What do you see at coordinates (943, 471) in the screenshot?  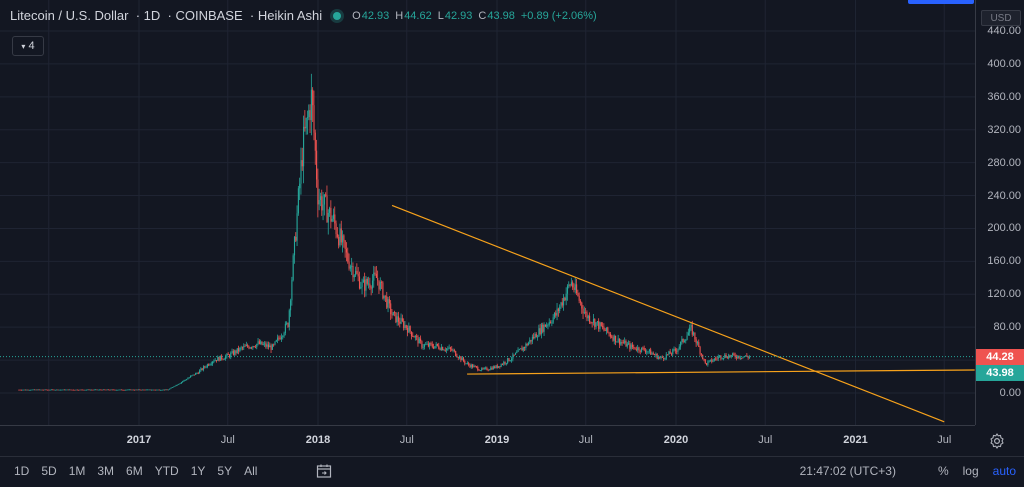 I see `percent-scale-toggle: %` at bounding box center [943, 471].